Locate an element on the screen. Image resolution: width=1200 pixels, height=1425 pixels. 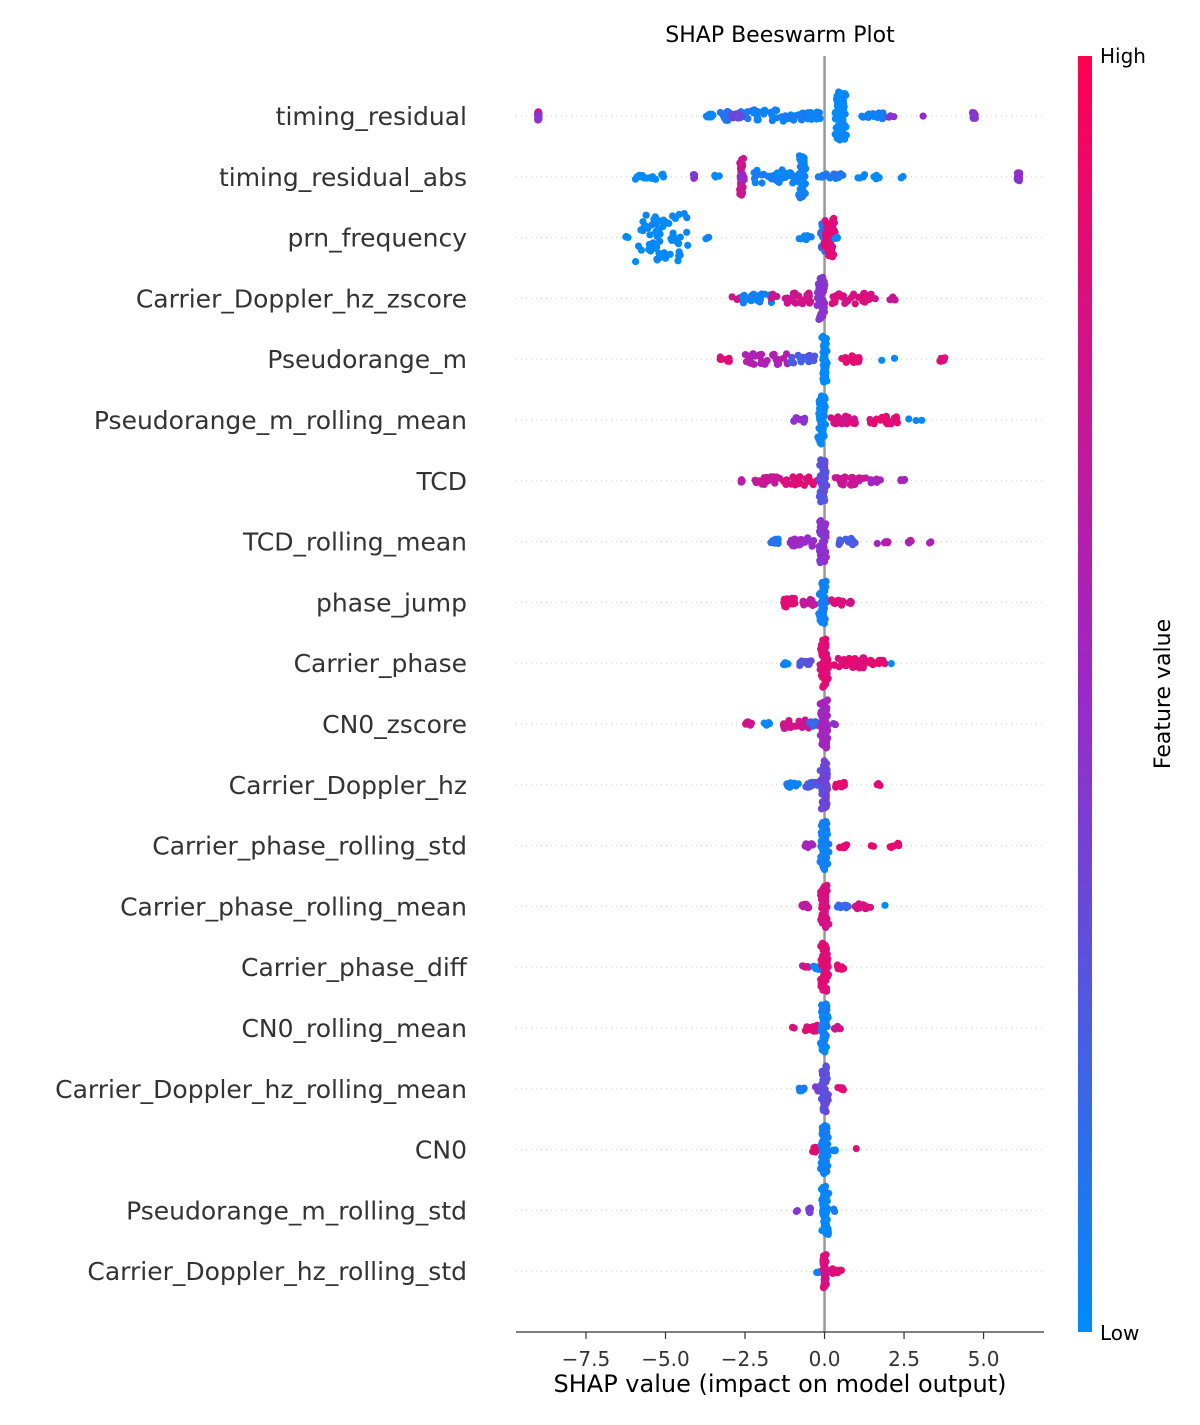
feature-label: CN0 is located at coordinates (441, 1150).